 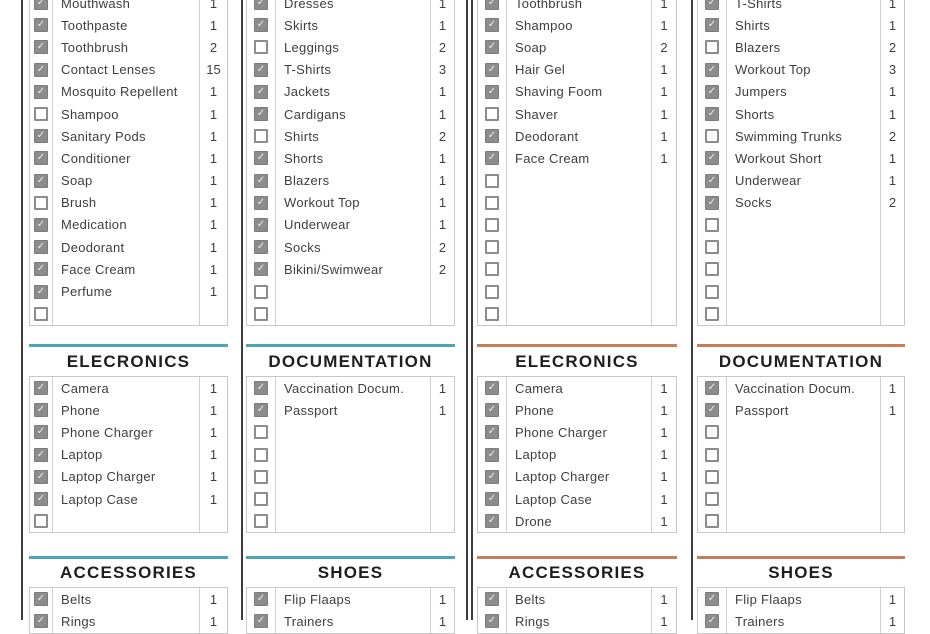 What do you see at coordinates (664, 521) in the screenshot?
I see `item-quantity: 1` at bounding box center [664, 521].